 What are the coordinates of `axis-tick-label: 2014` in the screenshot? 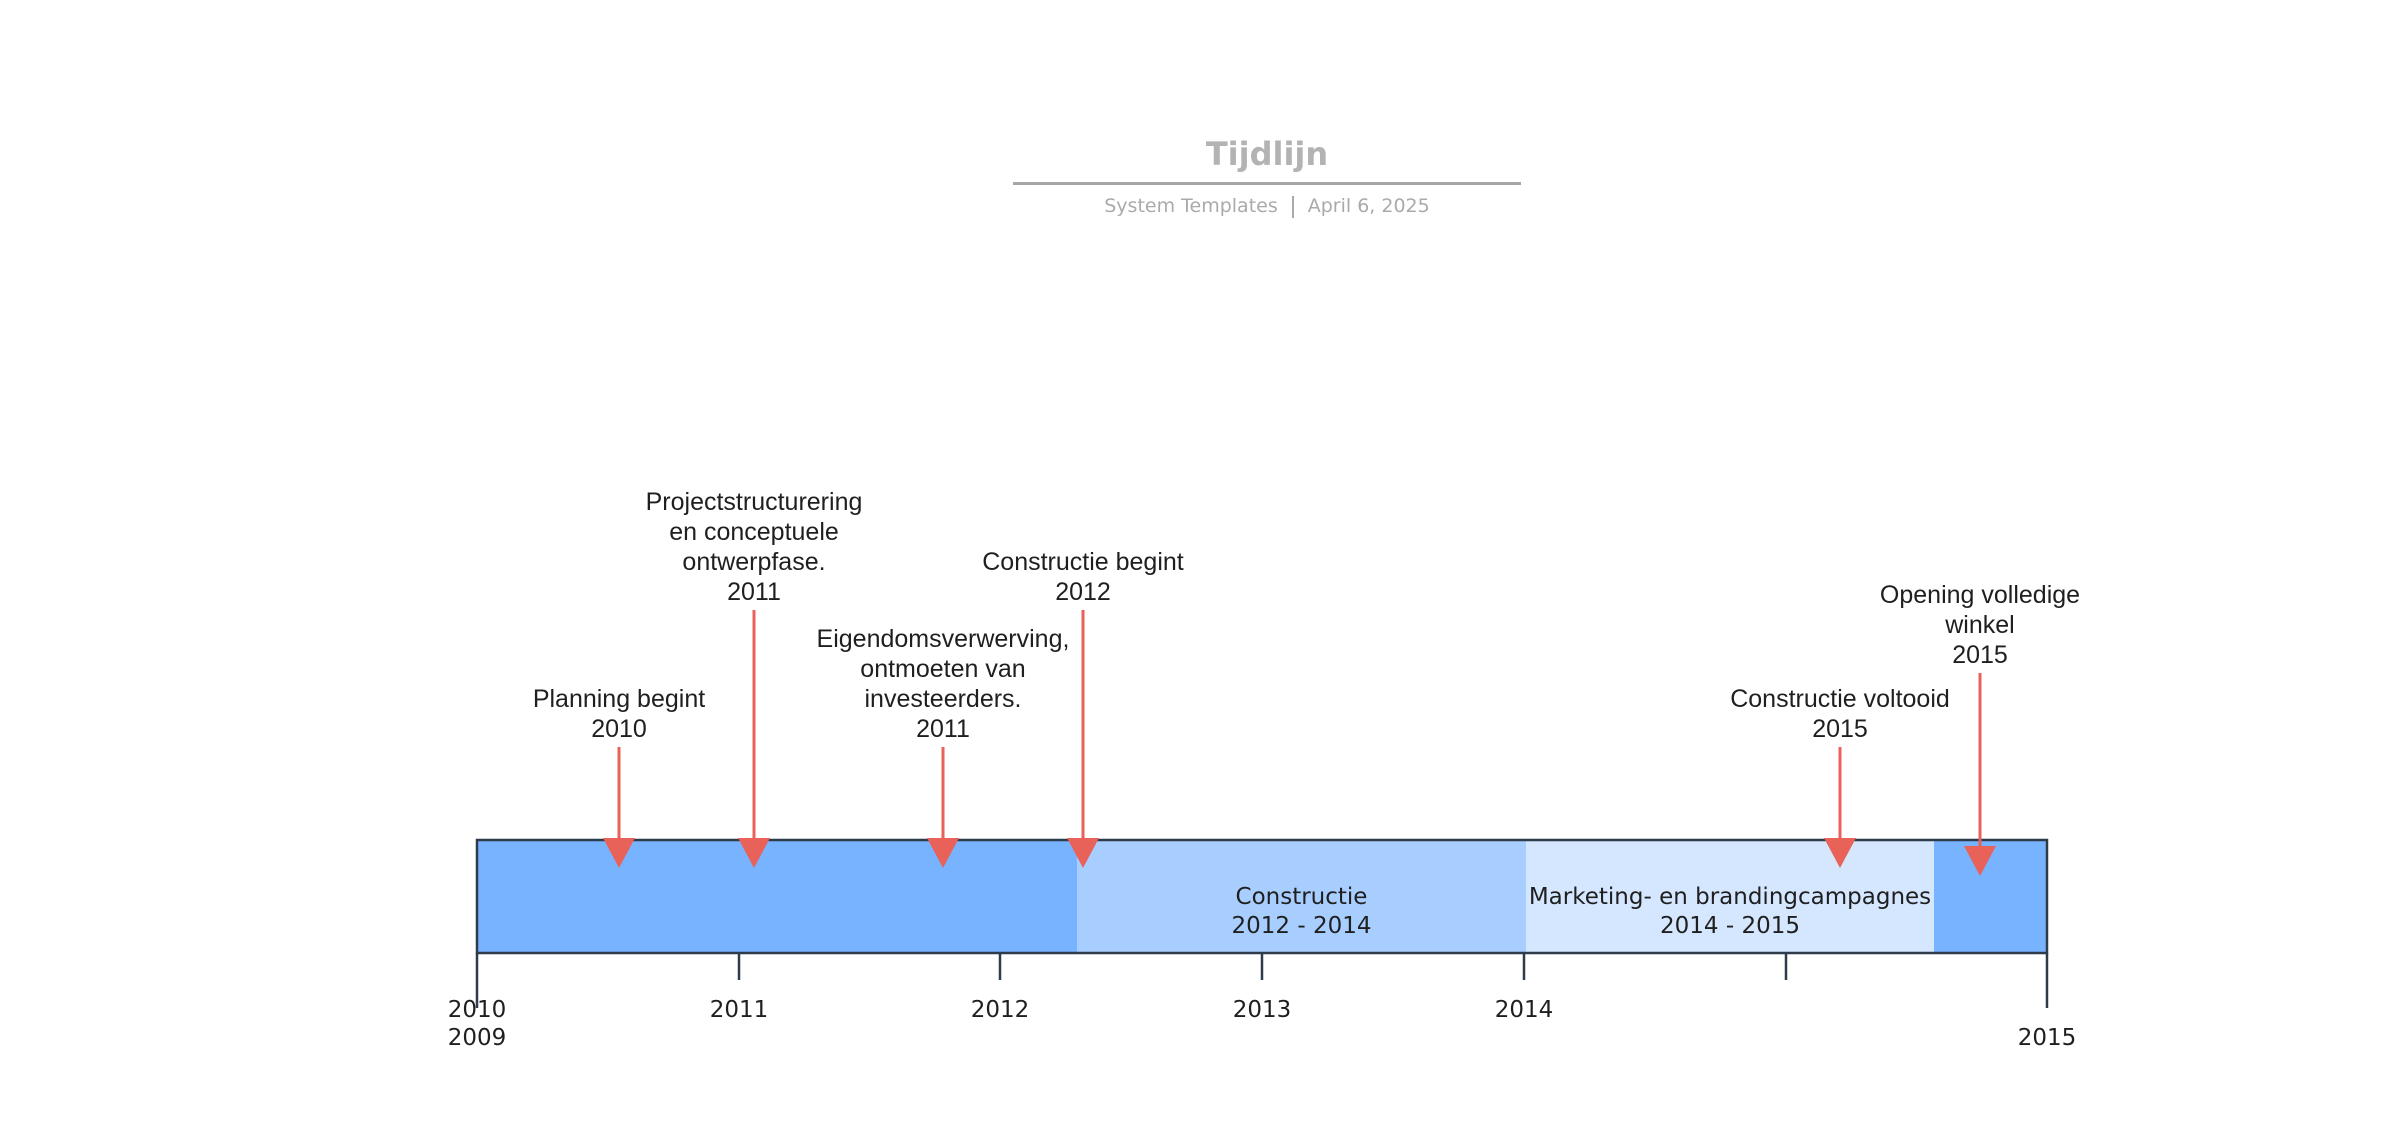 It's located at (1524, 1010).